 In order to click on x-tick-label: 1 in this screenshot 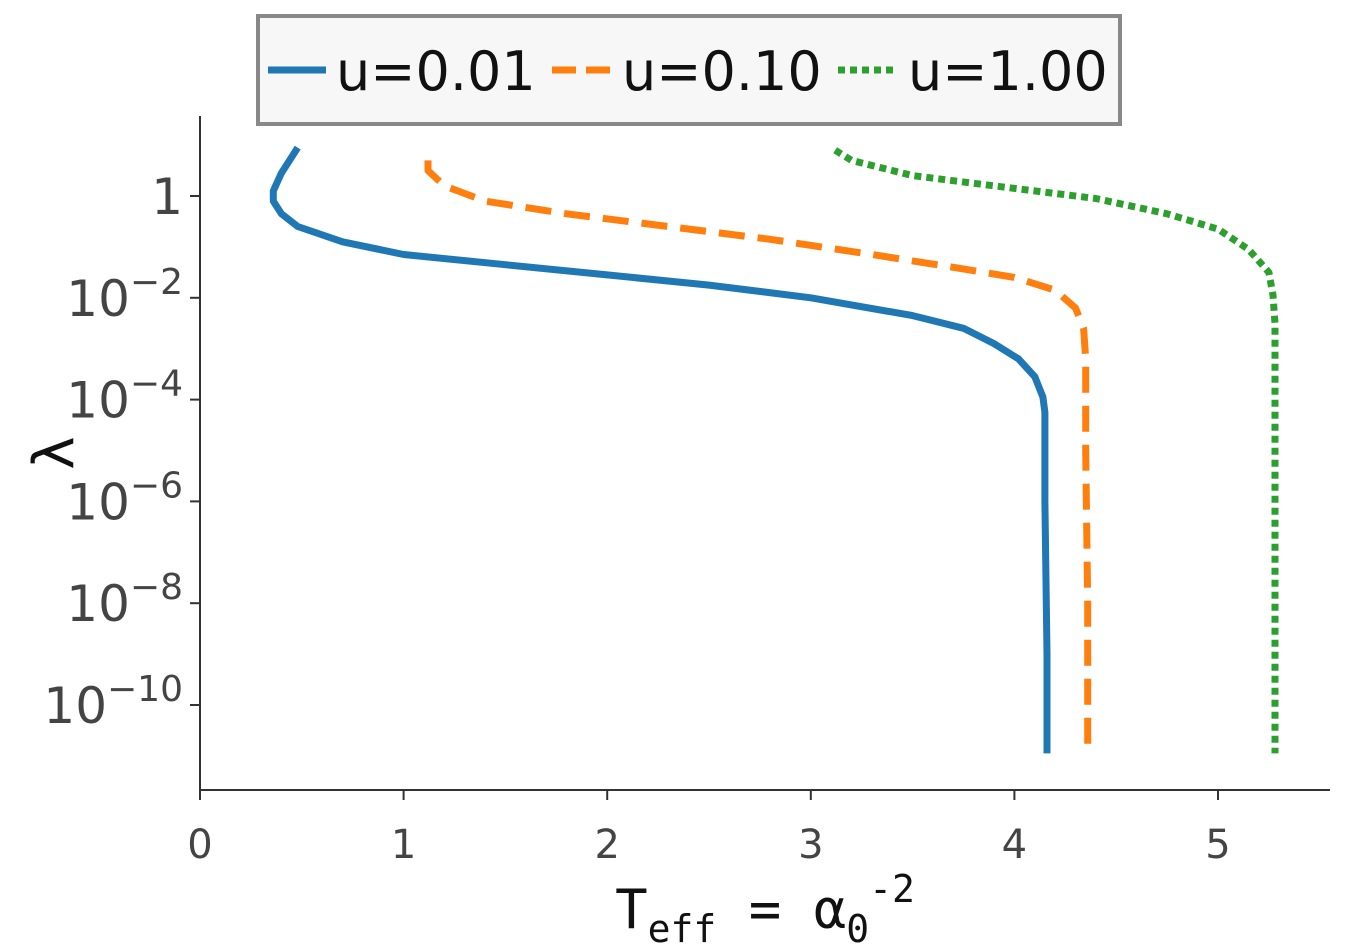, I will do `click(403, 845)`.